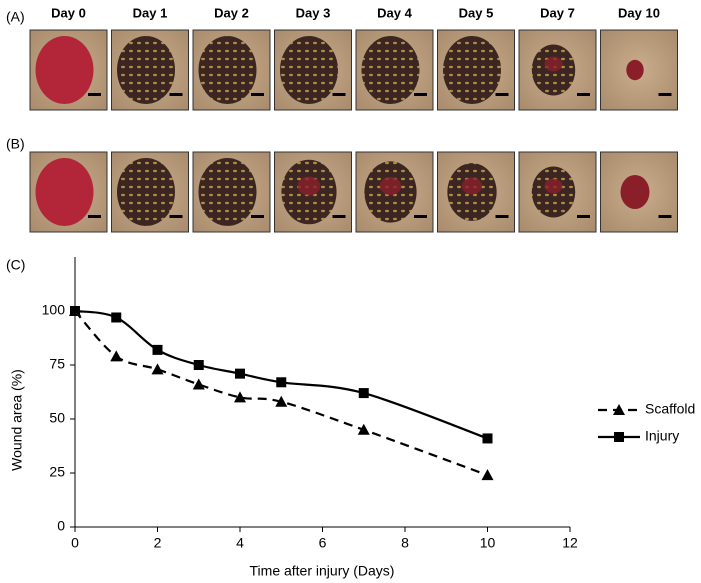  I want to click on day-label: Day 4, so click(394, 12).